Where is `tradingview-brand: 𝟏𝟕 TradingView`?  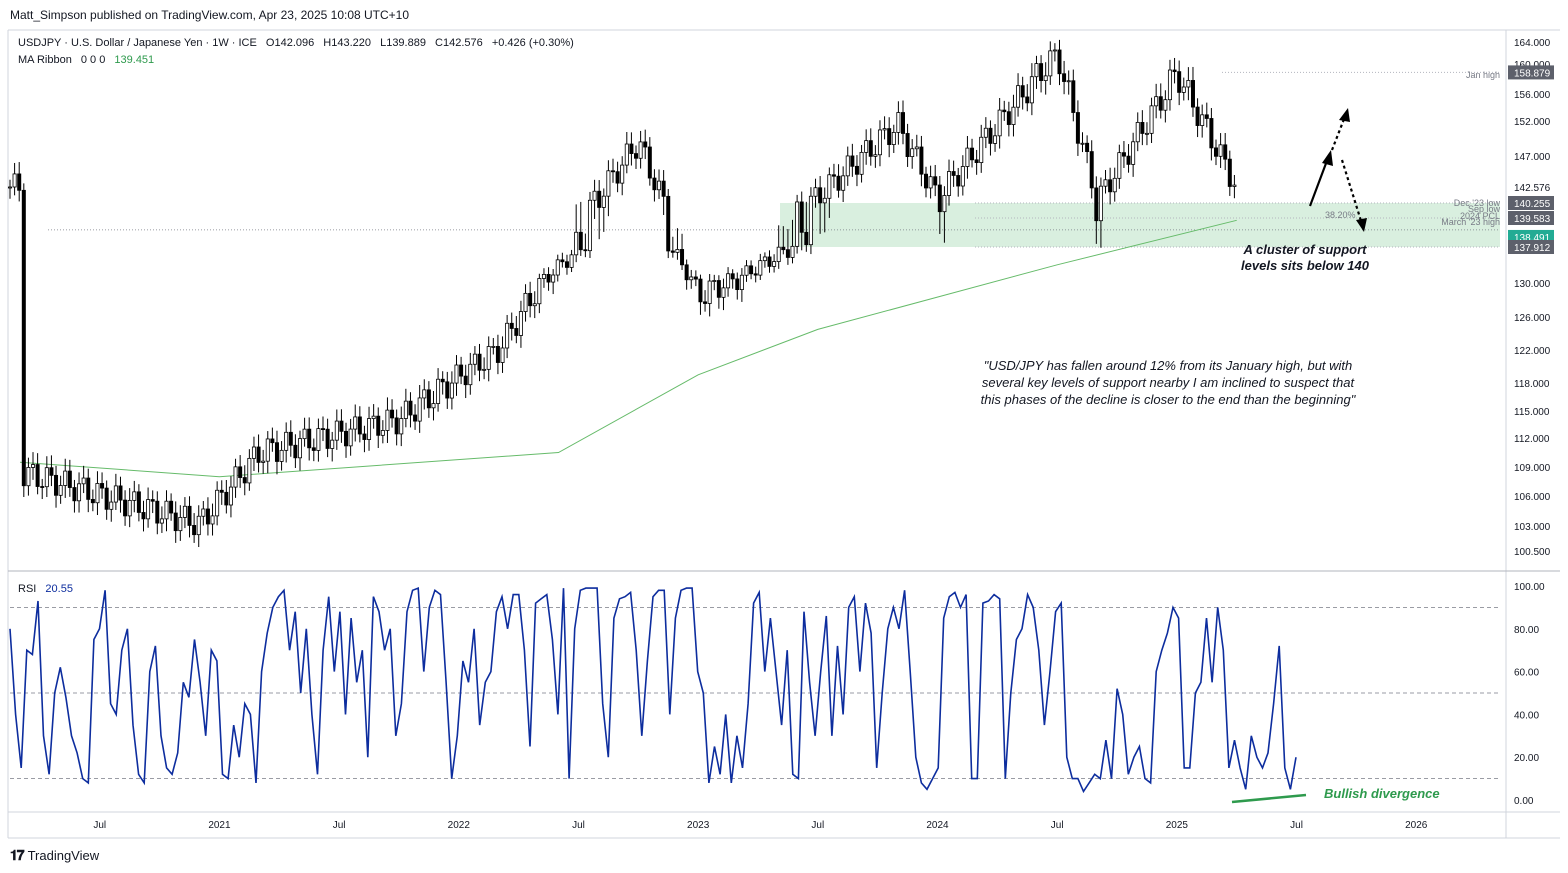 tradingview-brand: 𝟏𝟕 TradingView is located at coordinates (54, 855).